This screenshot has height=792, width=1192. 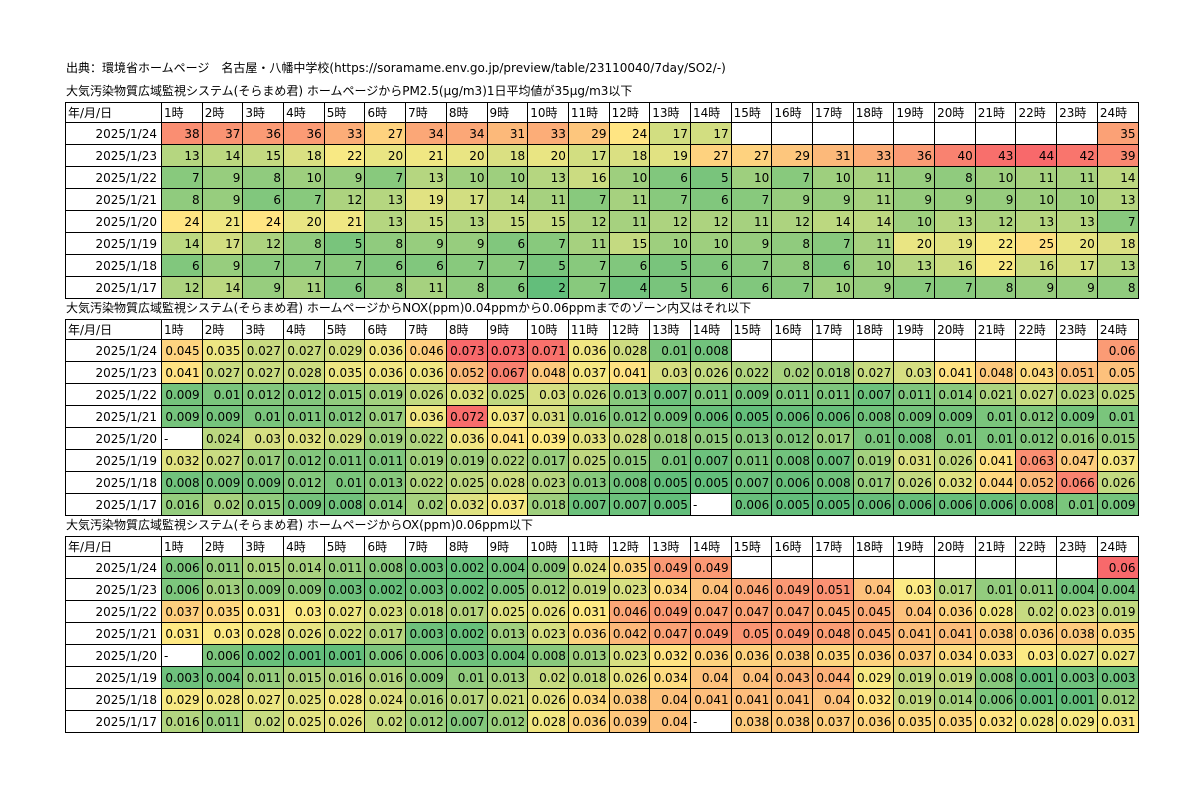 What do you see at coordinates (995, 112) in the screenshot?
I see `hour-header: 21時` at bounding box center [995, 112].